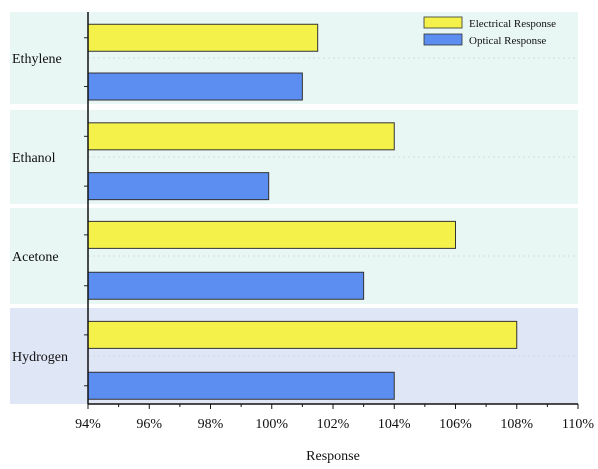 Image resolution: width=598 pixels, height=469 pixels. Describe the element at coordinates (455, 424) in the screenshot. I see `x-tick-label: 106%` at that location.